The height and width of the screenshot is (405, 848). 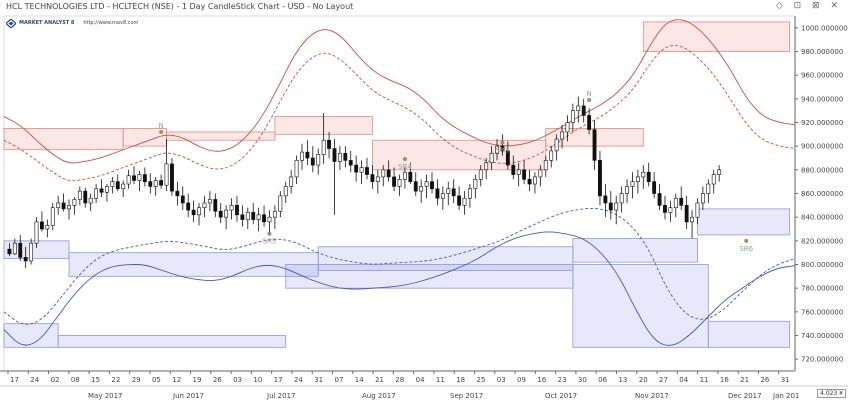 I want to click on x-month-label: Sep 2017, so click(x=466, y=396).